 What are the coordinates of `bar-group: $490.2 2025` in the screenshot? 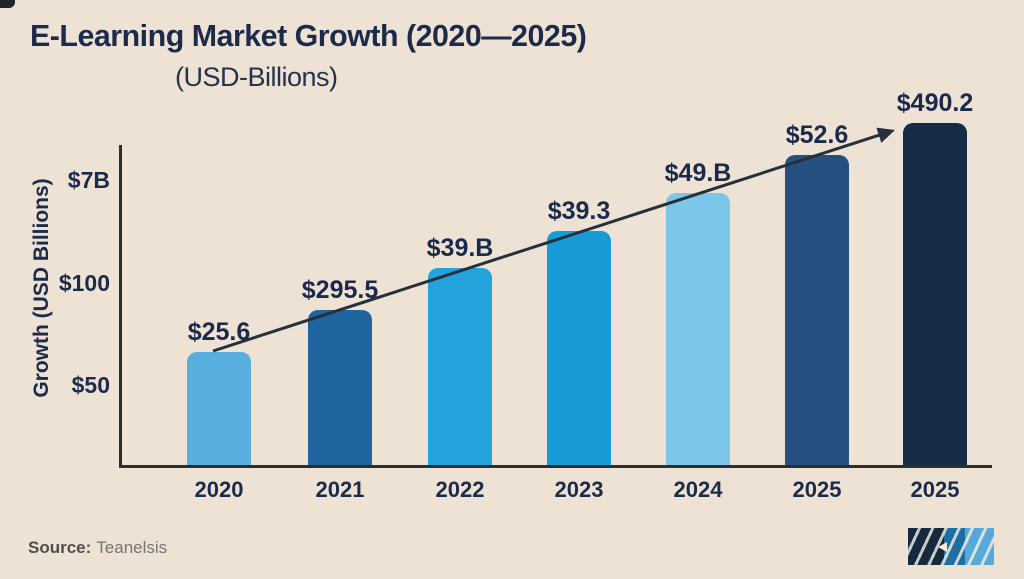 It's located at (935, 295).